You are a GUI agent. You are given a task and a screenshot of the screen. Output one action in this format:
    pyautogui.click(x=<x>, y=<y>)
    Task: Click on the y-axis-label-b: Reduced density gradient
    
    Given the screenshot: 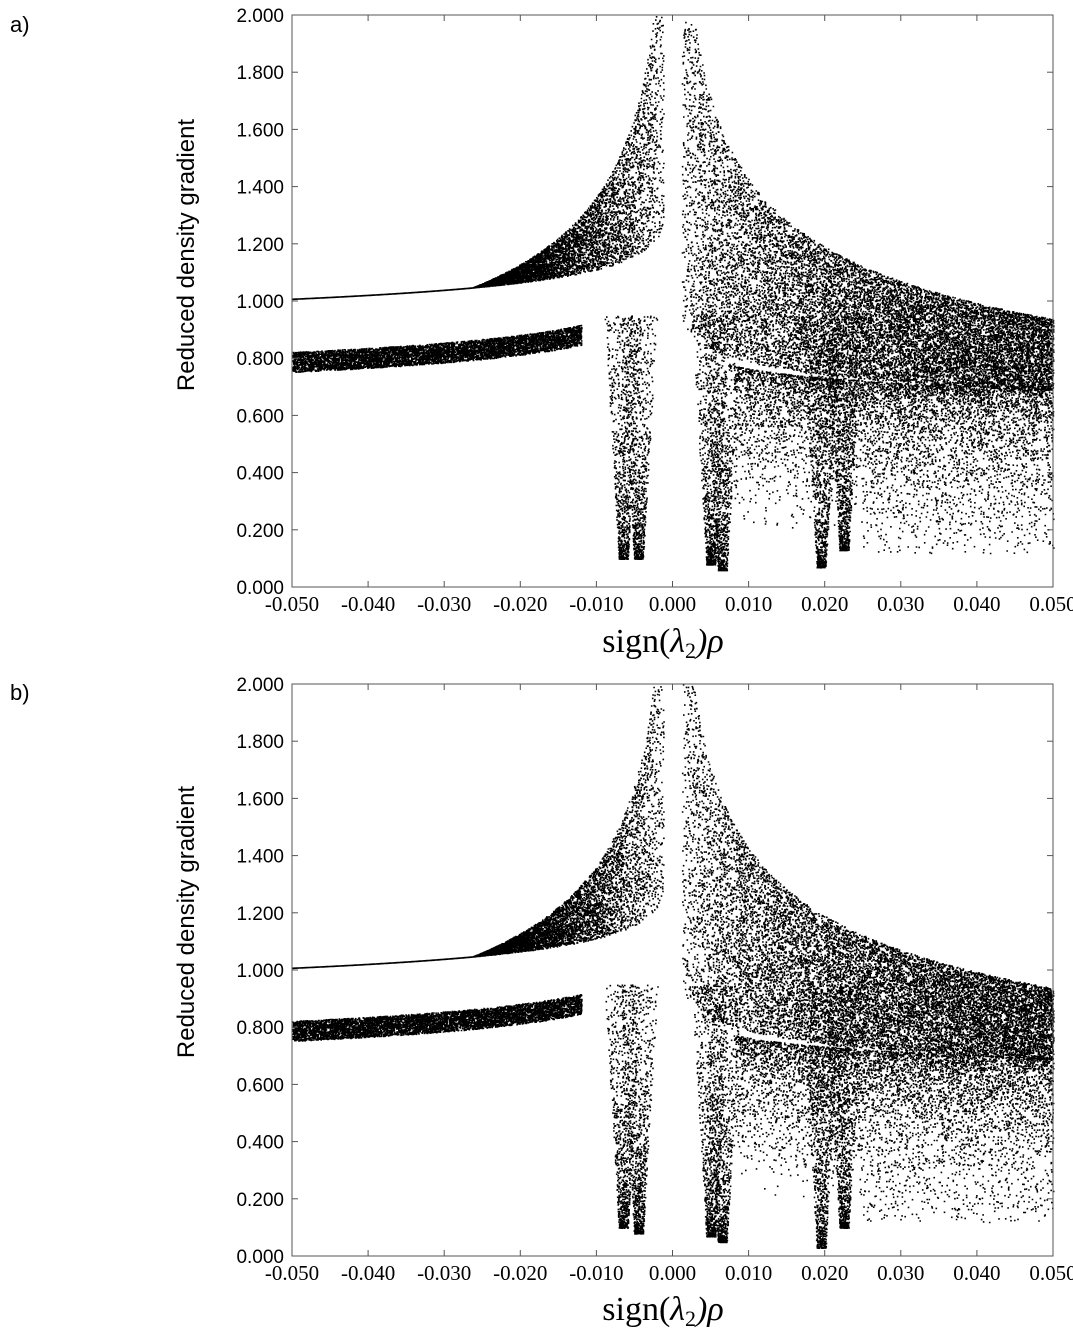 What is the action you would take?
    pyautogui.click(x=186, y=922)
    